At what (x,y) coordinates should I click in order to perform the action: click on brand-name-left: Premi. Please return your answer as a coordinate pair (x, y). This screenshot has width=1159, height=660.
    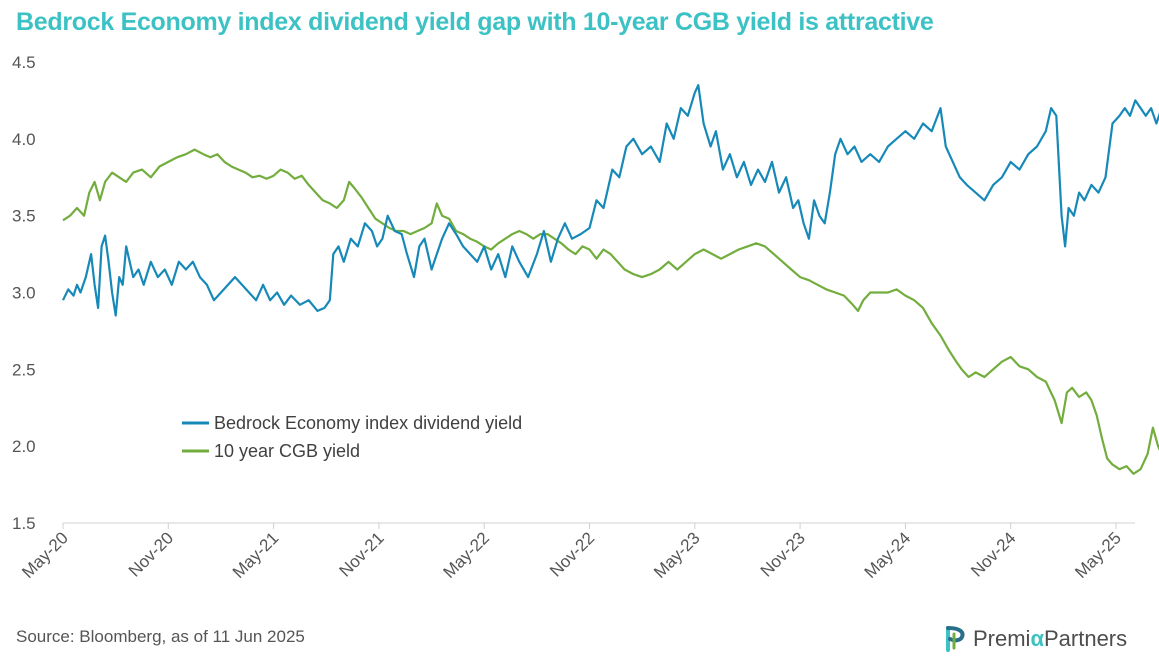
    Looking at the image, I should click on (1002, 638).